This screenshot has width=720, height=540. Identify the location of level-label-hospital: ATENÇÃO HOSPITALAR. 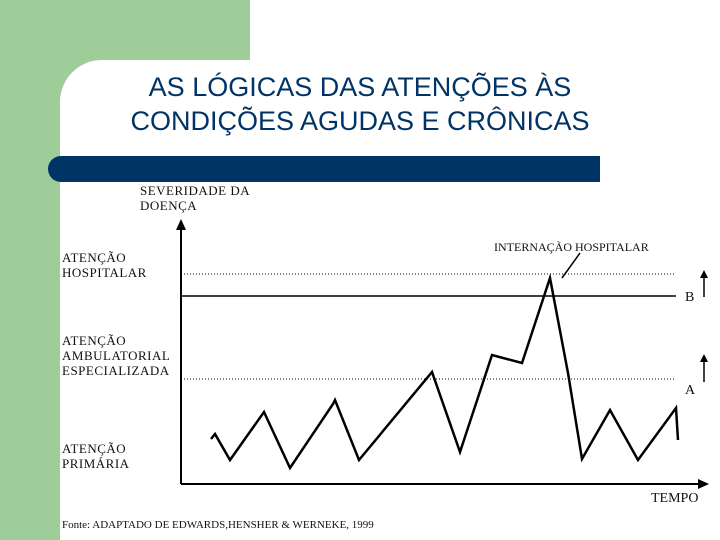
(122, 265).